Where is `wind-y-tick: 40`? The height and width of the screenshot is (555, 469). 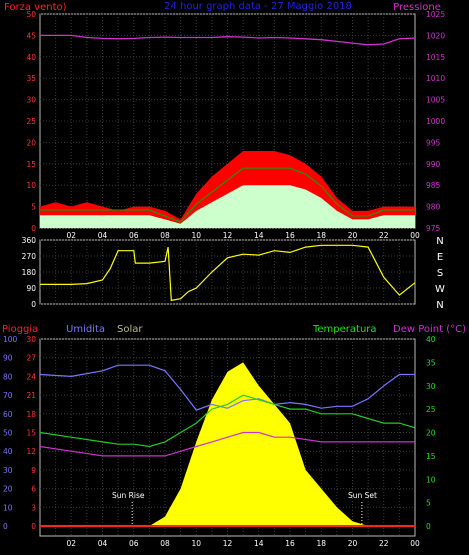 wind-y-tick: 40 is located at coordinates (31, 57).